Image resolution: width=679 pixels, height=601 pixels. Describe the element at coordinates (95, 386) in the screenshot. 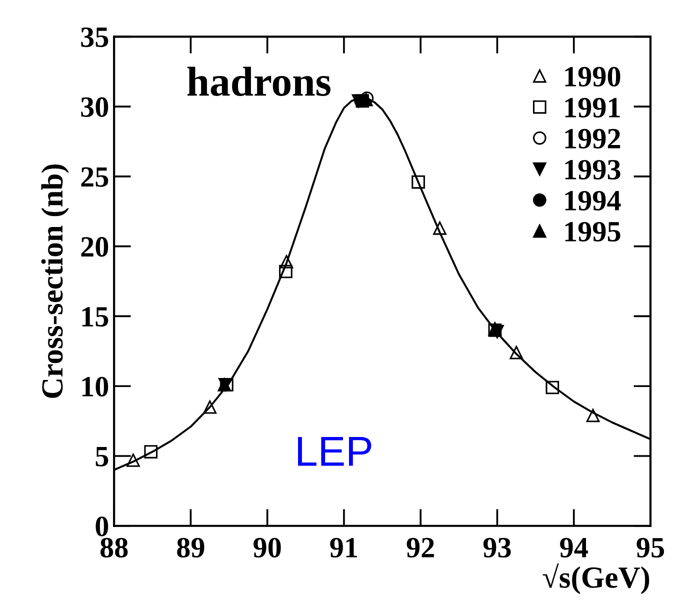

I see `y-tick-label: 10` at that location.